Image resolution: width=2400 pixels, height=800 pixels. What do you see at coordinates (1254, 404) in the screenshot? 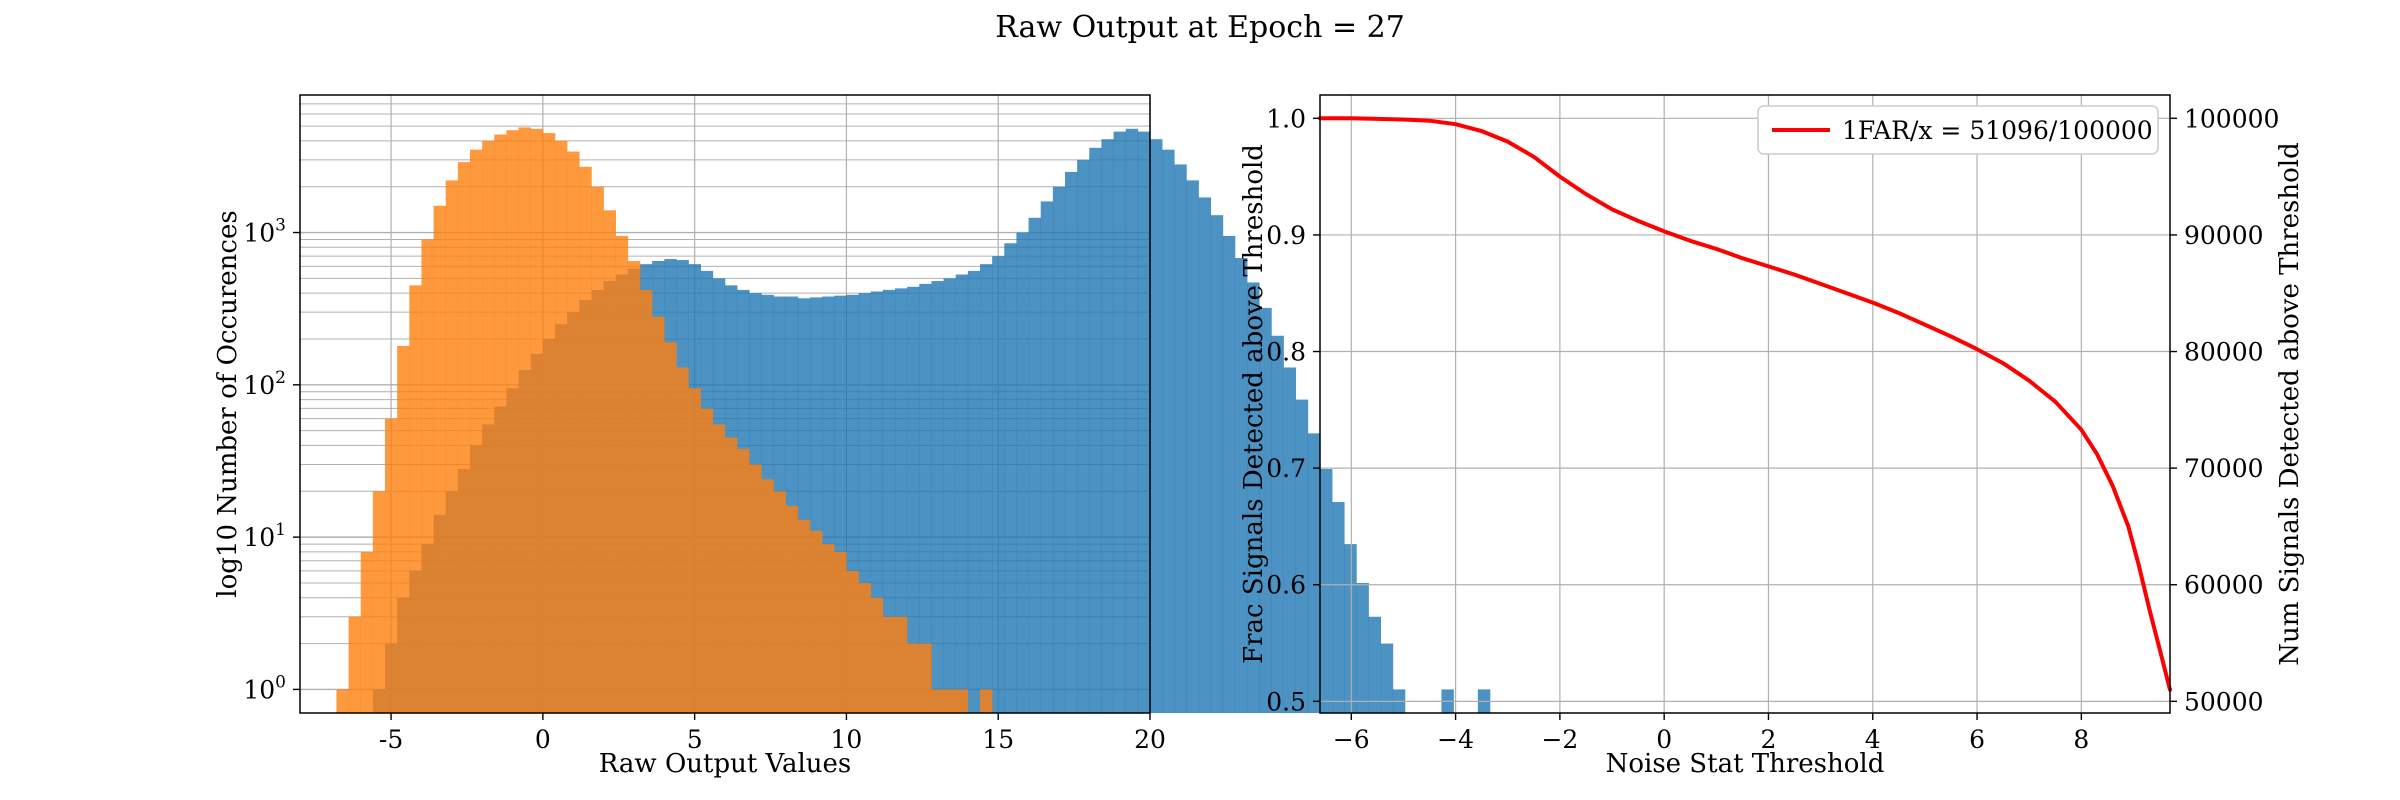
I see `curve-y-axis-label: Frac Signals Detected above Threshold` at bounding box center [1254, 404].